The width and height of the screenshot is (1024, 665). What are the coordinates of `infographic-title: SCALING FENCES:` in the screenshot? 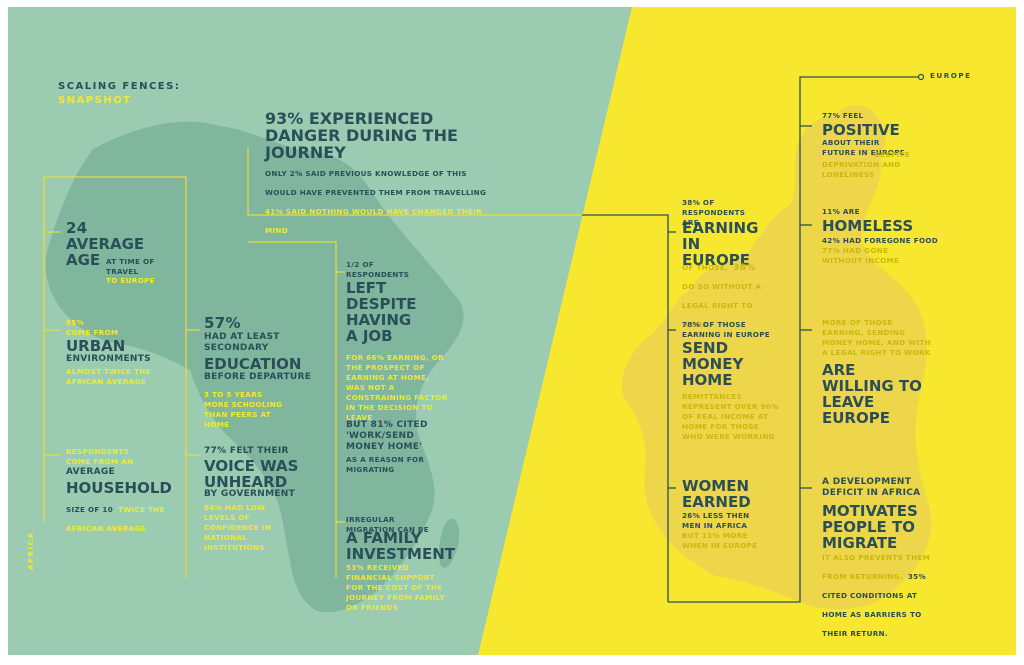 It's located at (119, 86).